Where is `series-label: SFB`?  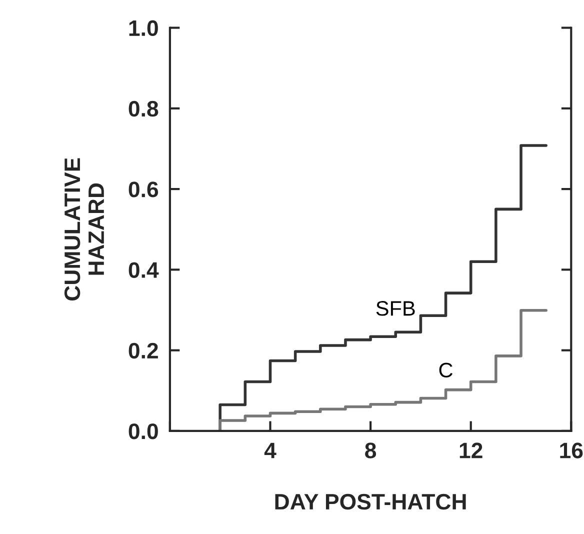
series-label: SFB is located at coordinates (395, 308).